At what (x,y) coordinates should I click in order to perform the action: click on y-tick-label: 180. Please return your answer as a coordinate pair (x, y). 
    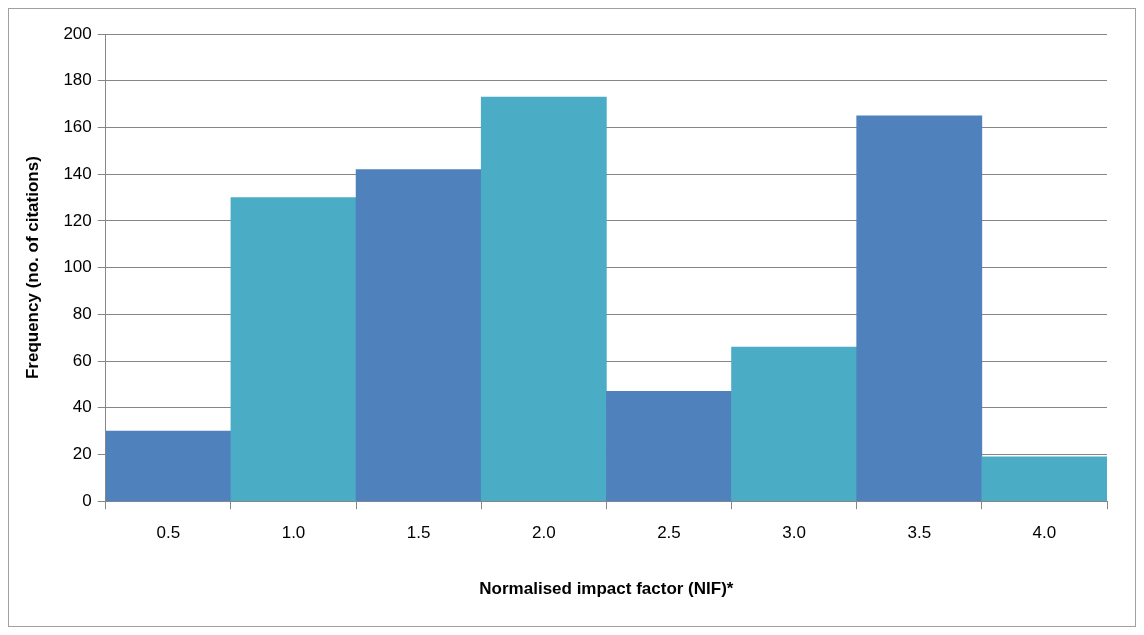
    Looking at the image, I should click on (77, 80).